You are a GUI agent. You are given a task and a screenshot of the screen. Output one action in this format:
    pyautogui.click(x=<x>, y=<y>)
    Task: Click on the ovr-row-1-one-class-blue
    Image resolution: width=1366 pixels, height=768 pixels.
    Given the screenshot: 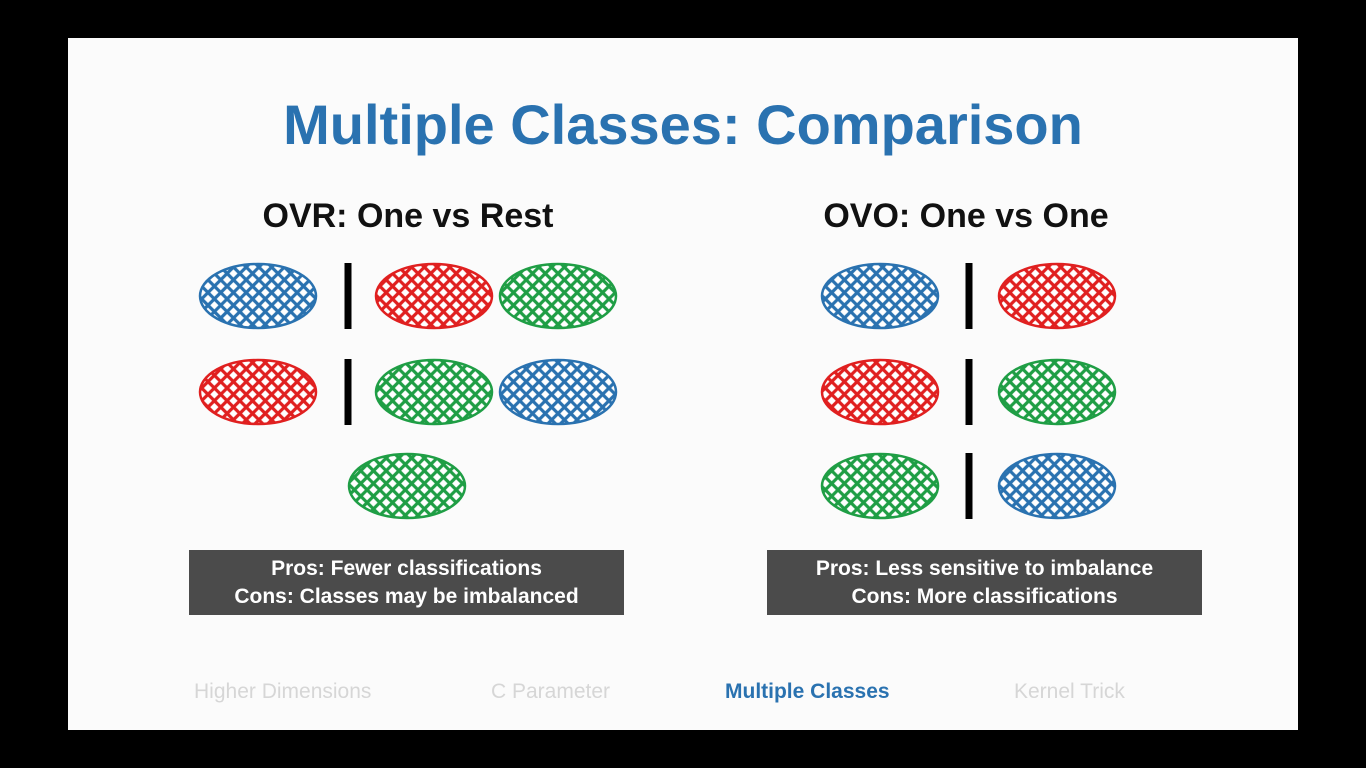 What is the action you would take?
    pyautogui.click(x=258, y=296)
    